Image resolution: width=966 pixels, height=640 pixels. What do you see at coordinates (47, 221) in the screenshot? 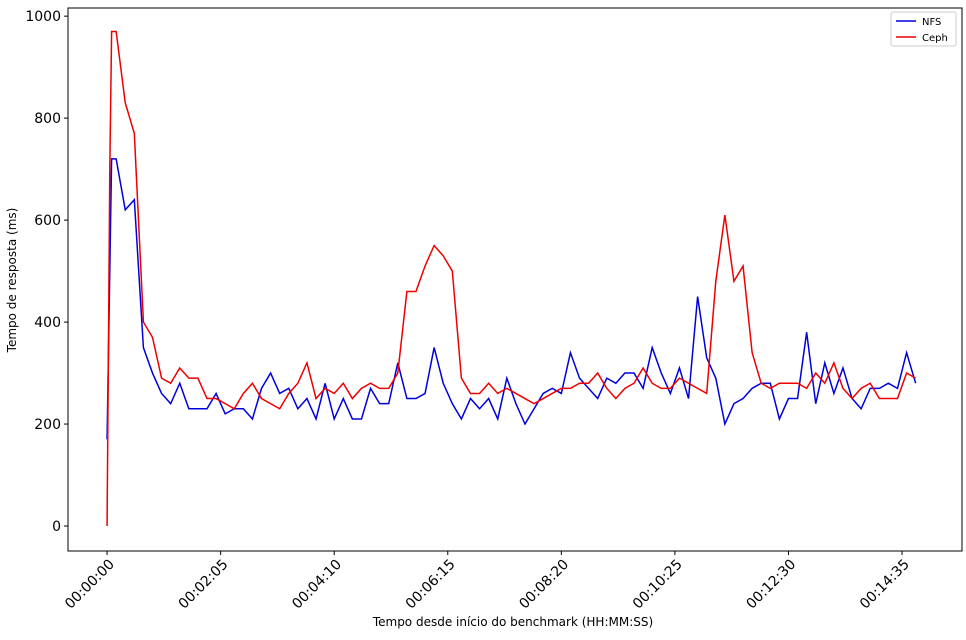
I see `y-tick-label: 600` at bounding box center [47, 221].